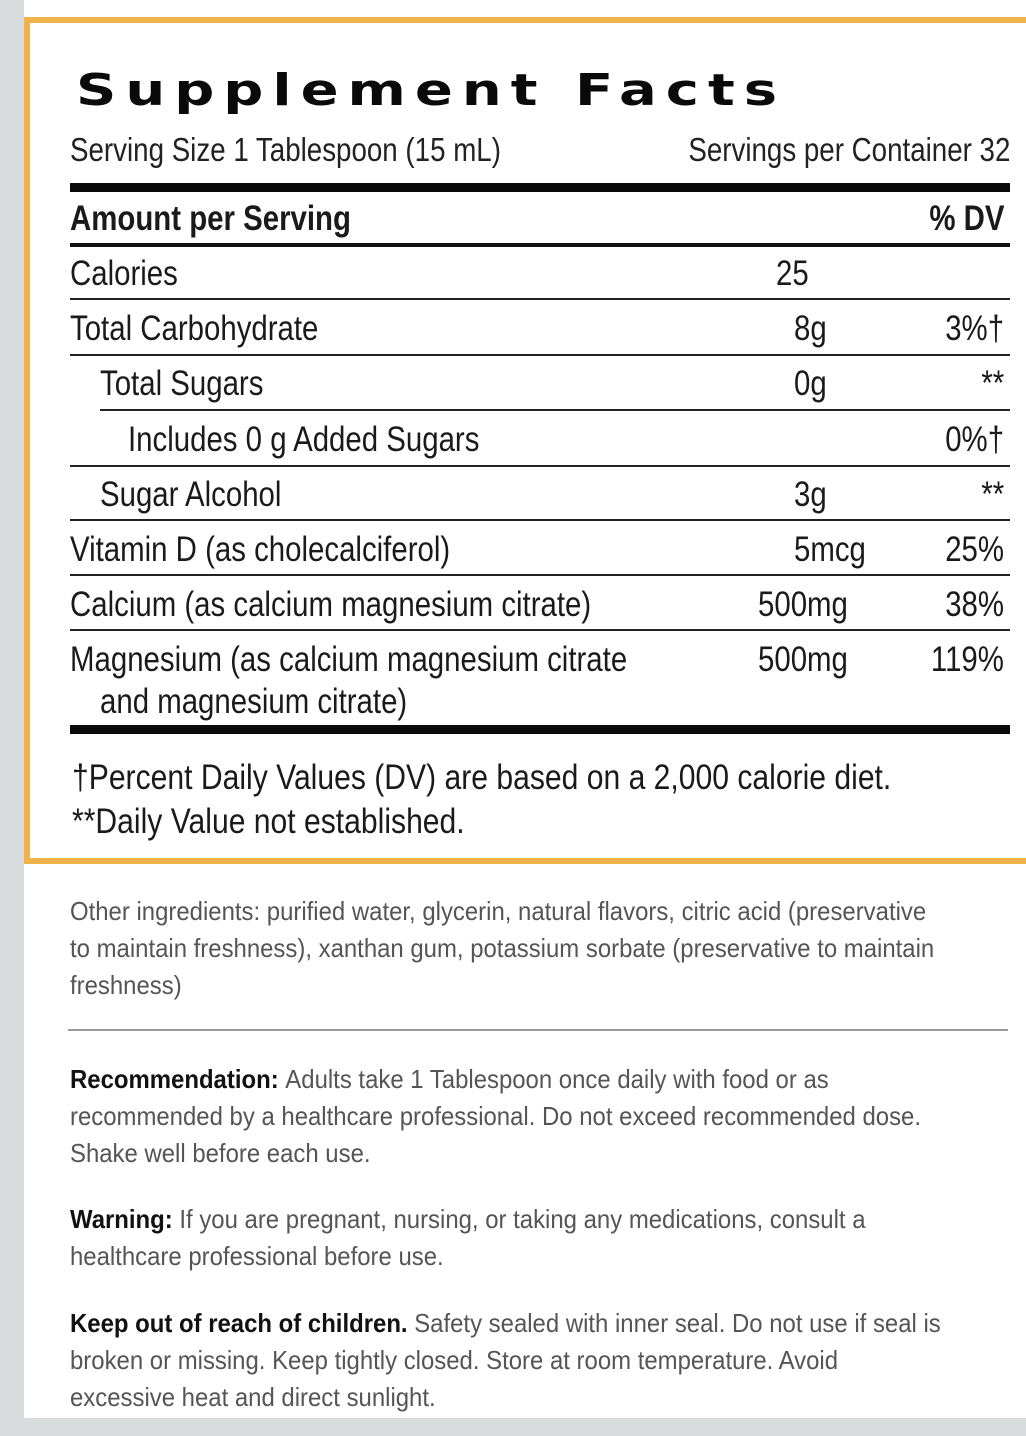 This screenshot has width=1026, height=1436. What do you see at coordinates (349, 659) in the screenshot?
I see `nutrient-name: Magnesium (as calcium magnesium citrate` at bounding box center [349, 659].